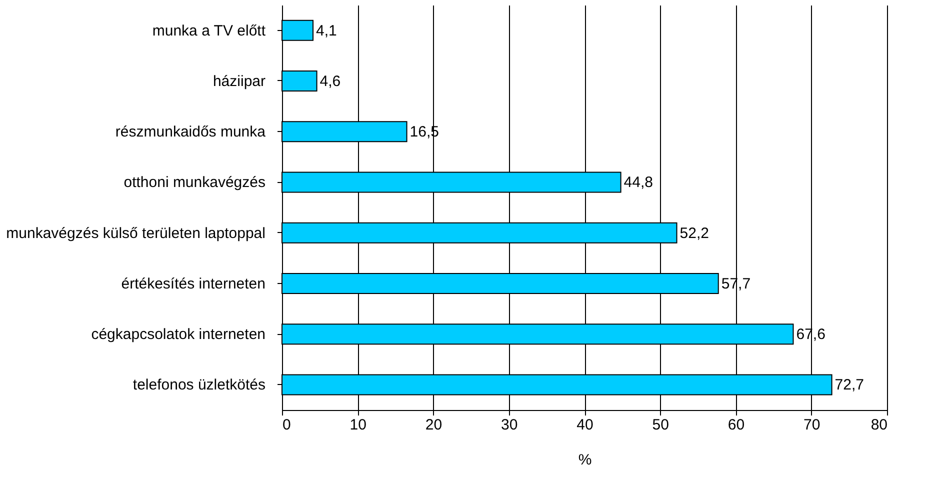 The width and height of the screenshot is (929, 501). I want to click on x-tick-label: 40, so click(585, 425).